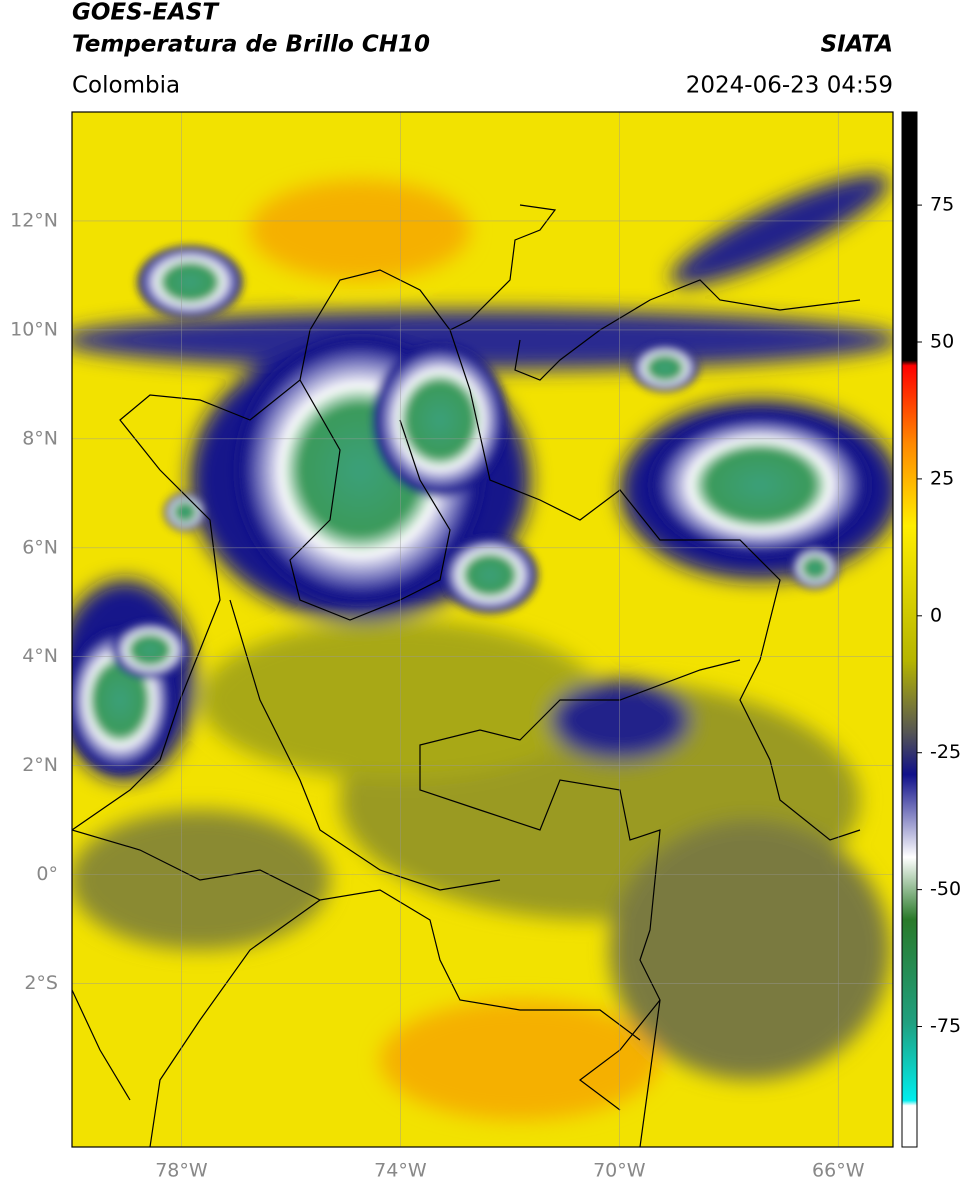  What do you see at coordinates (789, 86) in the screenshot?
I see `timestamp: 2024-06-23 04:59` at bounding box center [789, 86].